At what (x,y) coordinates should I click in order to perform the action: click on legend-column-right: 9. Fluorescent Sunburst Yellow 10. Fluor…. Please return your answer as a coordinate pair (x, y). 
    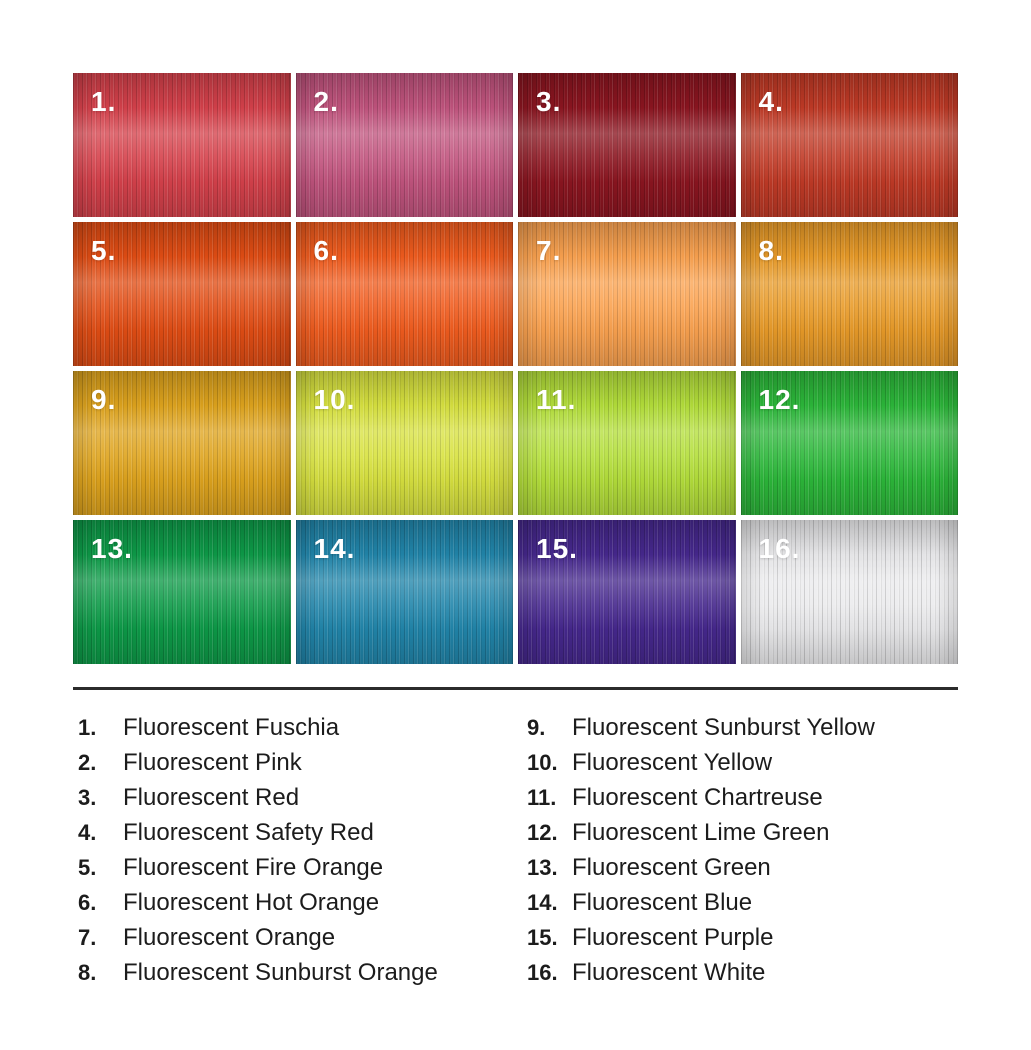
    Looking at the image, I should click on (701, 850).